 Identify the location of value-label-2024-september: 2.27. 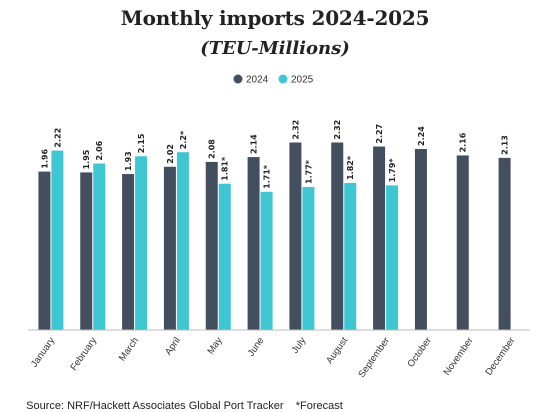
(379, 134).